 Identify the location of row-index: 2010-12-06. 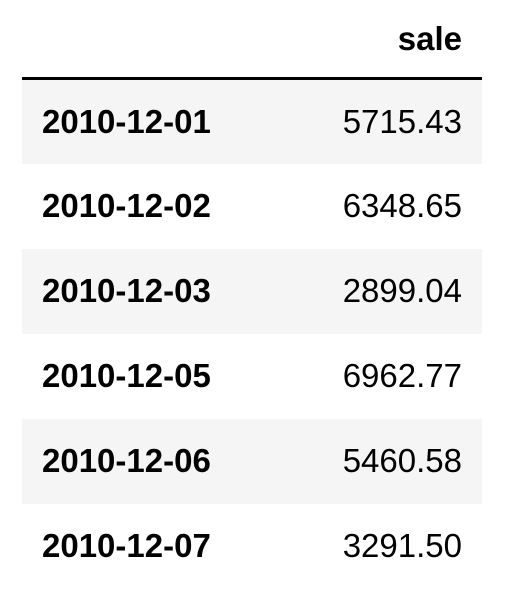
(126, 460).